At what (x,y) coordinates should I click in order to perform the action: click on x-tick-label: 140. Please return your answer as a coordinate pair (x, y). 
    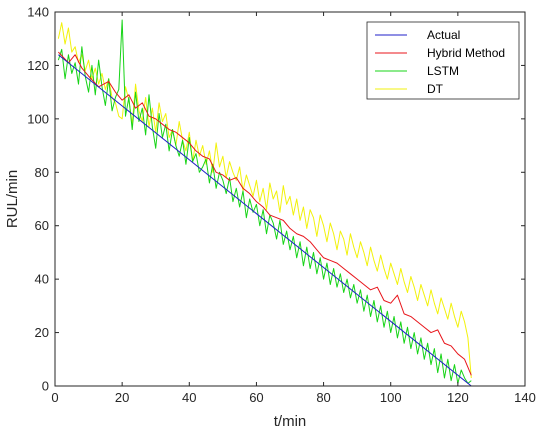
    Looking at the image, I should click on (525, 397).